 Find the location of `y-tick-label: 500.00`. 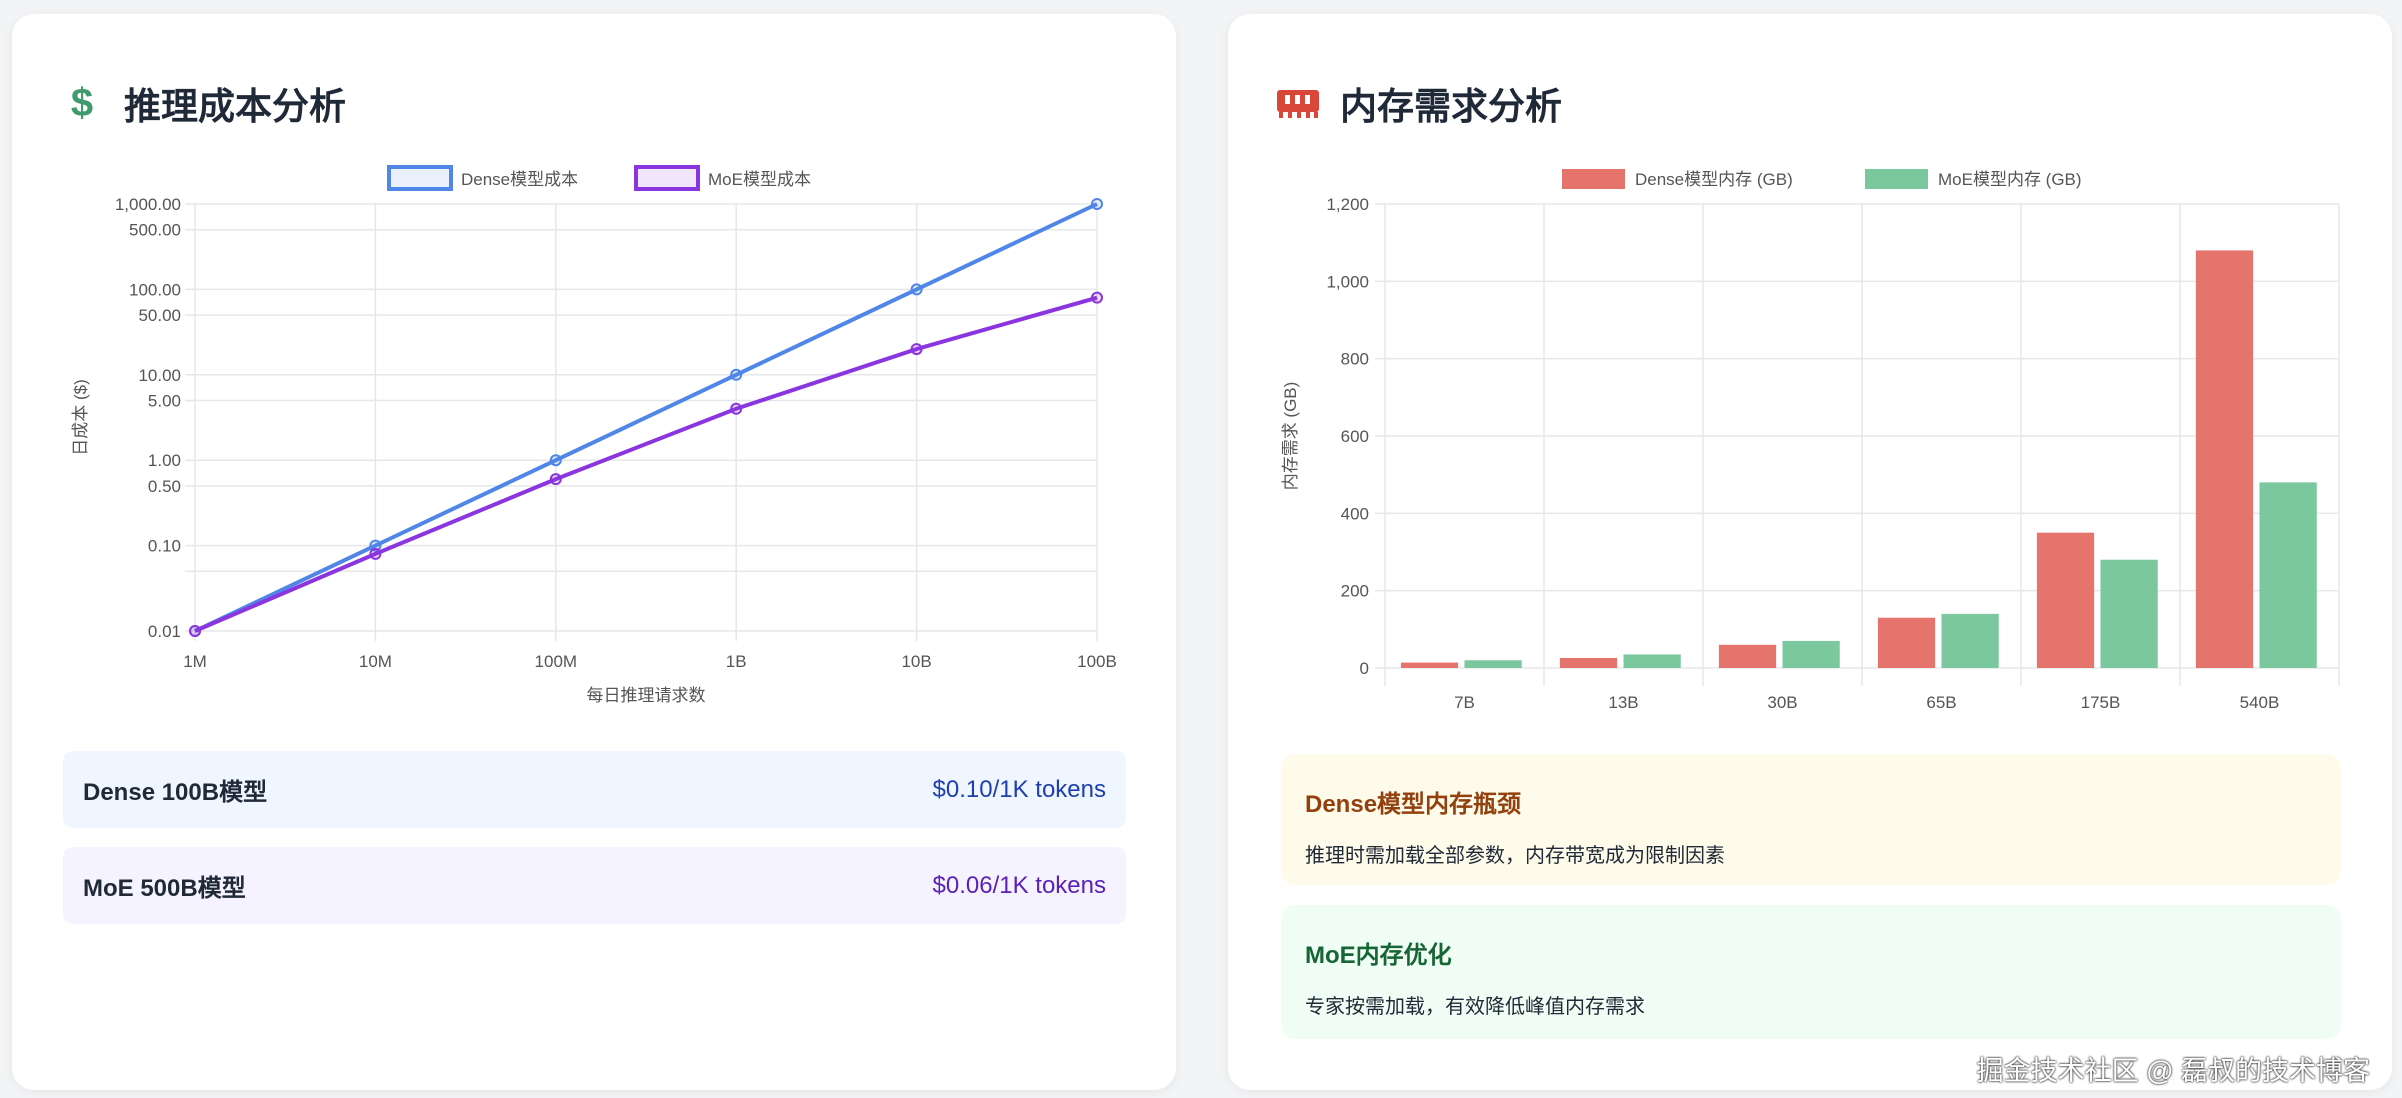

y-tick-label: 500.00 is located at coordinates (155, 230).